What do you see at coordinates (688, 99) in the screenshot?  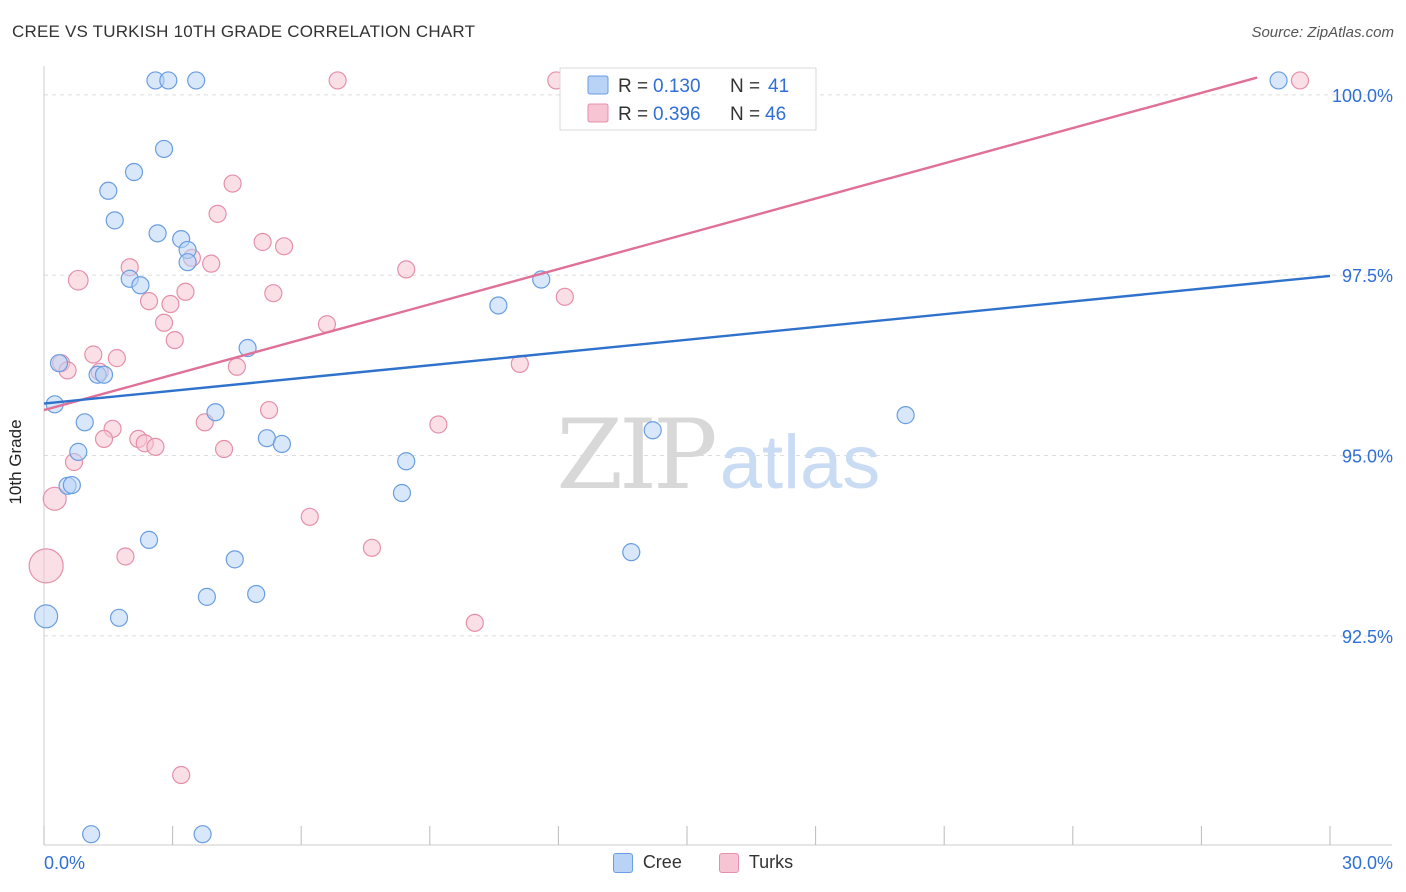 I see `stats-legend: R = 0.130 N = 41 R = 0.396 N = 46` at bounding box center [688, 99].